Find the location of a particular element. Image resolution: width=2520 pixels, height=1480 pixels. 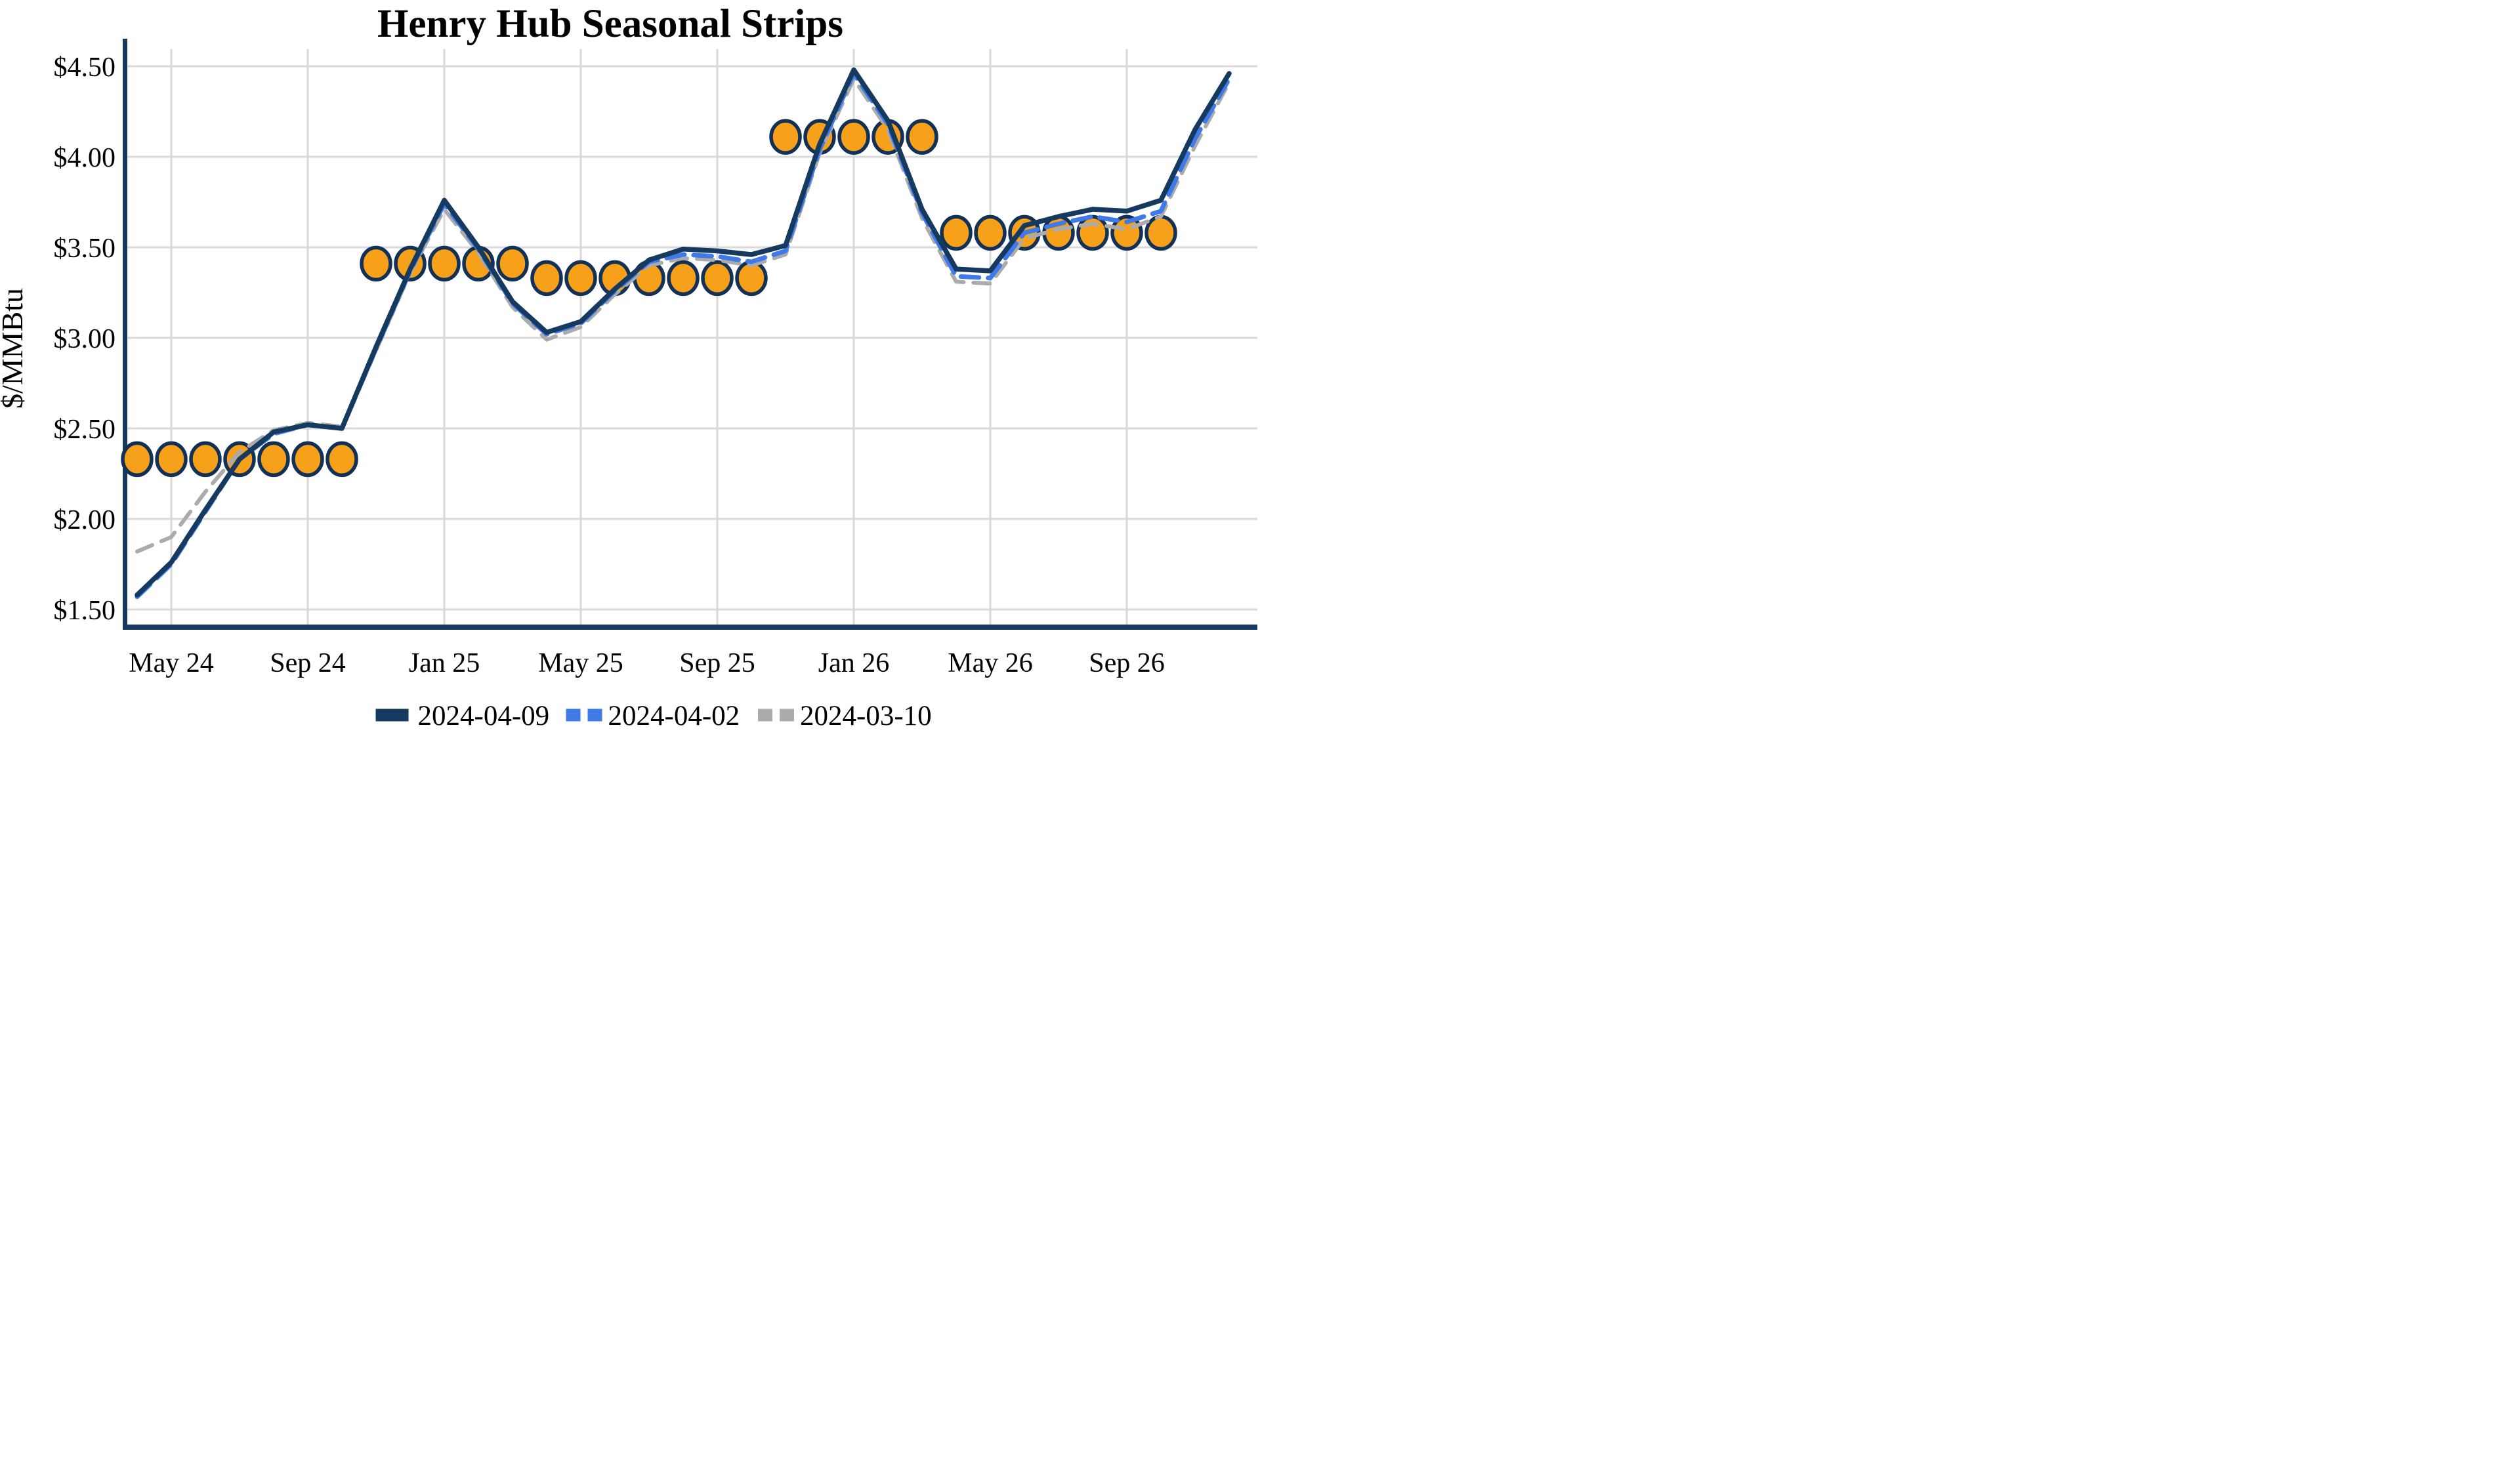

vertical-gridlines is located at coordinates (649, 338).